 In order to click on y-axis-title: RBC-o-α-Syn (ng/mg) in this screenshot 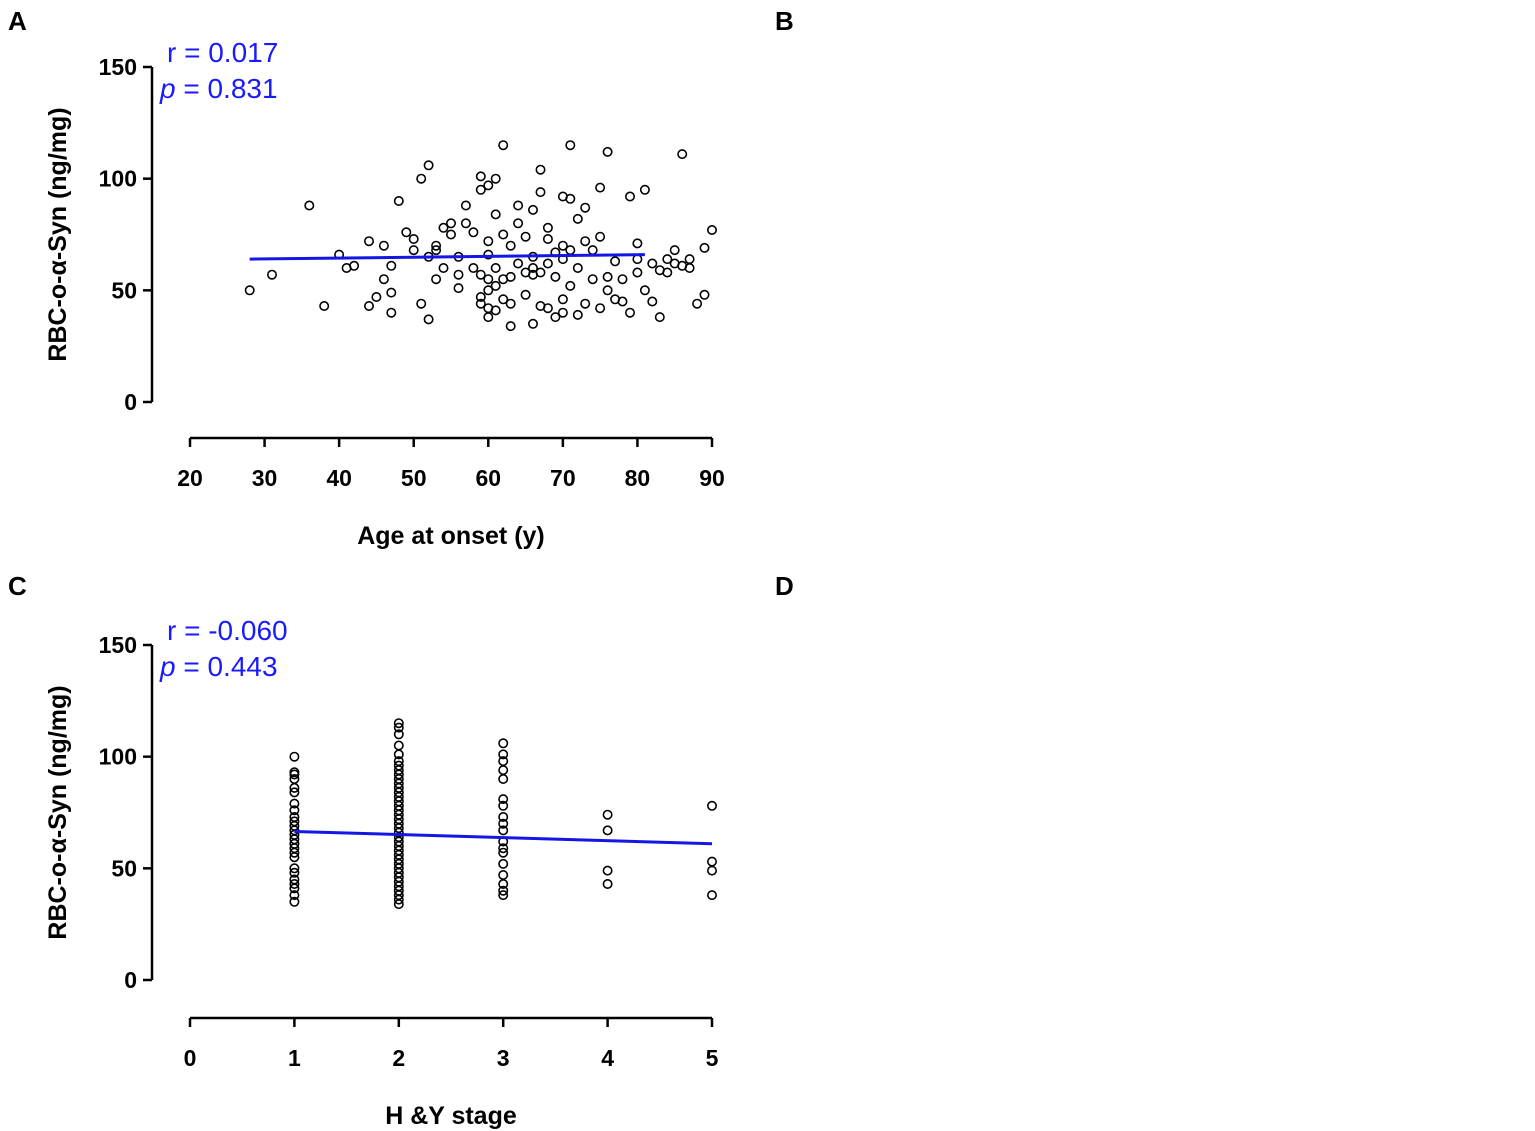, I will do `click(58, 812)`.